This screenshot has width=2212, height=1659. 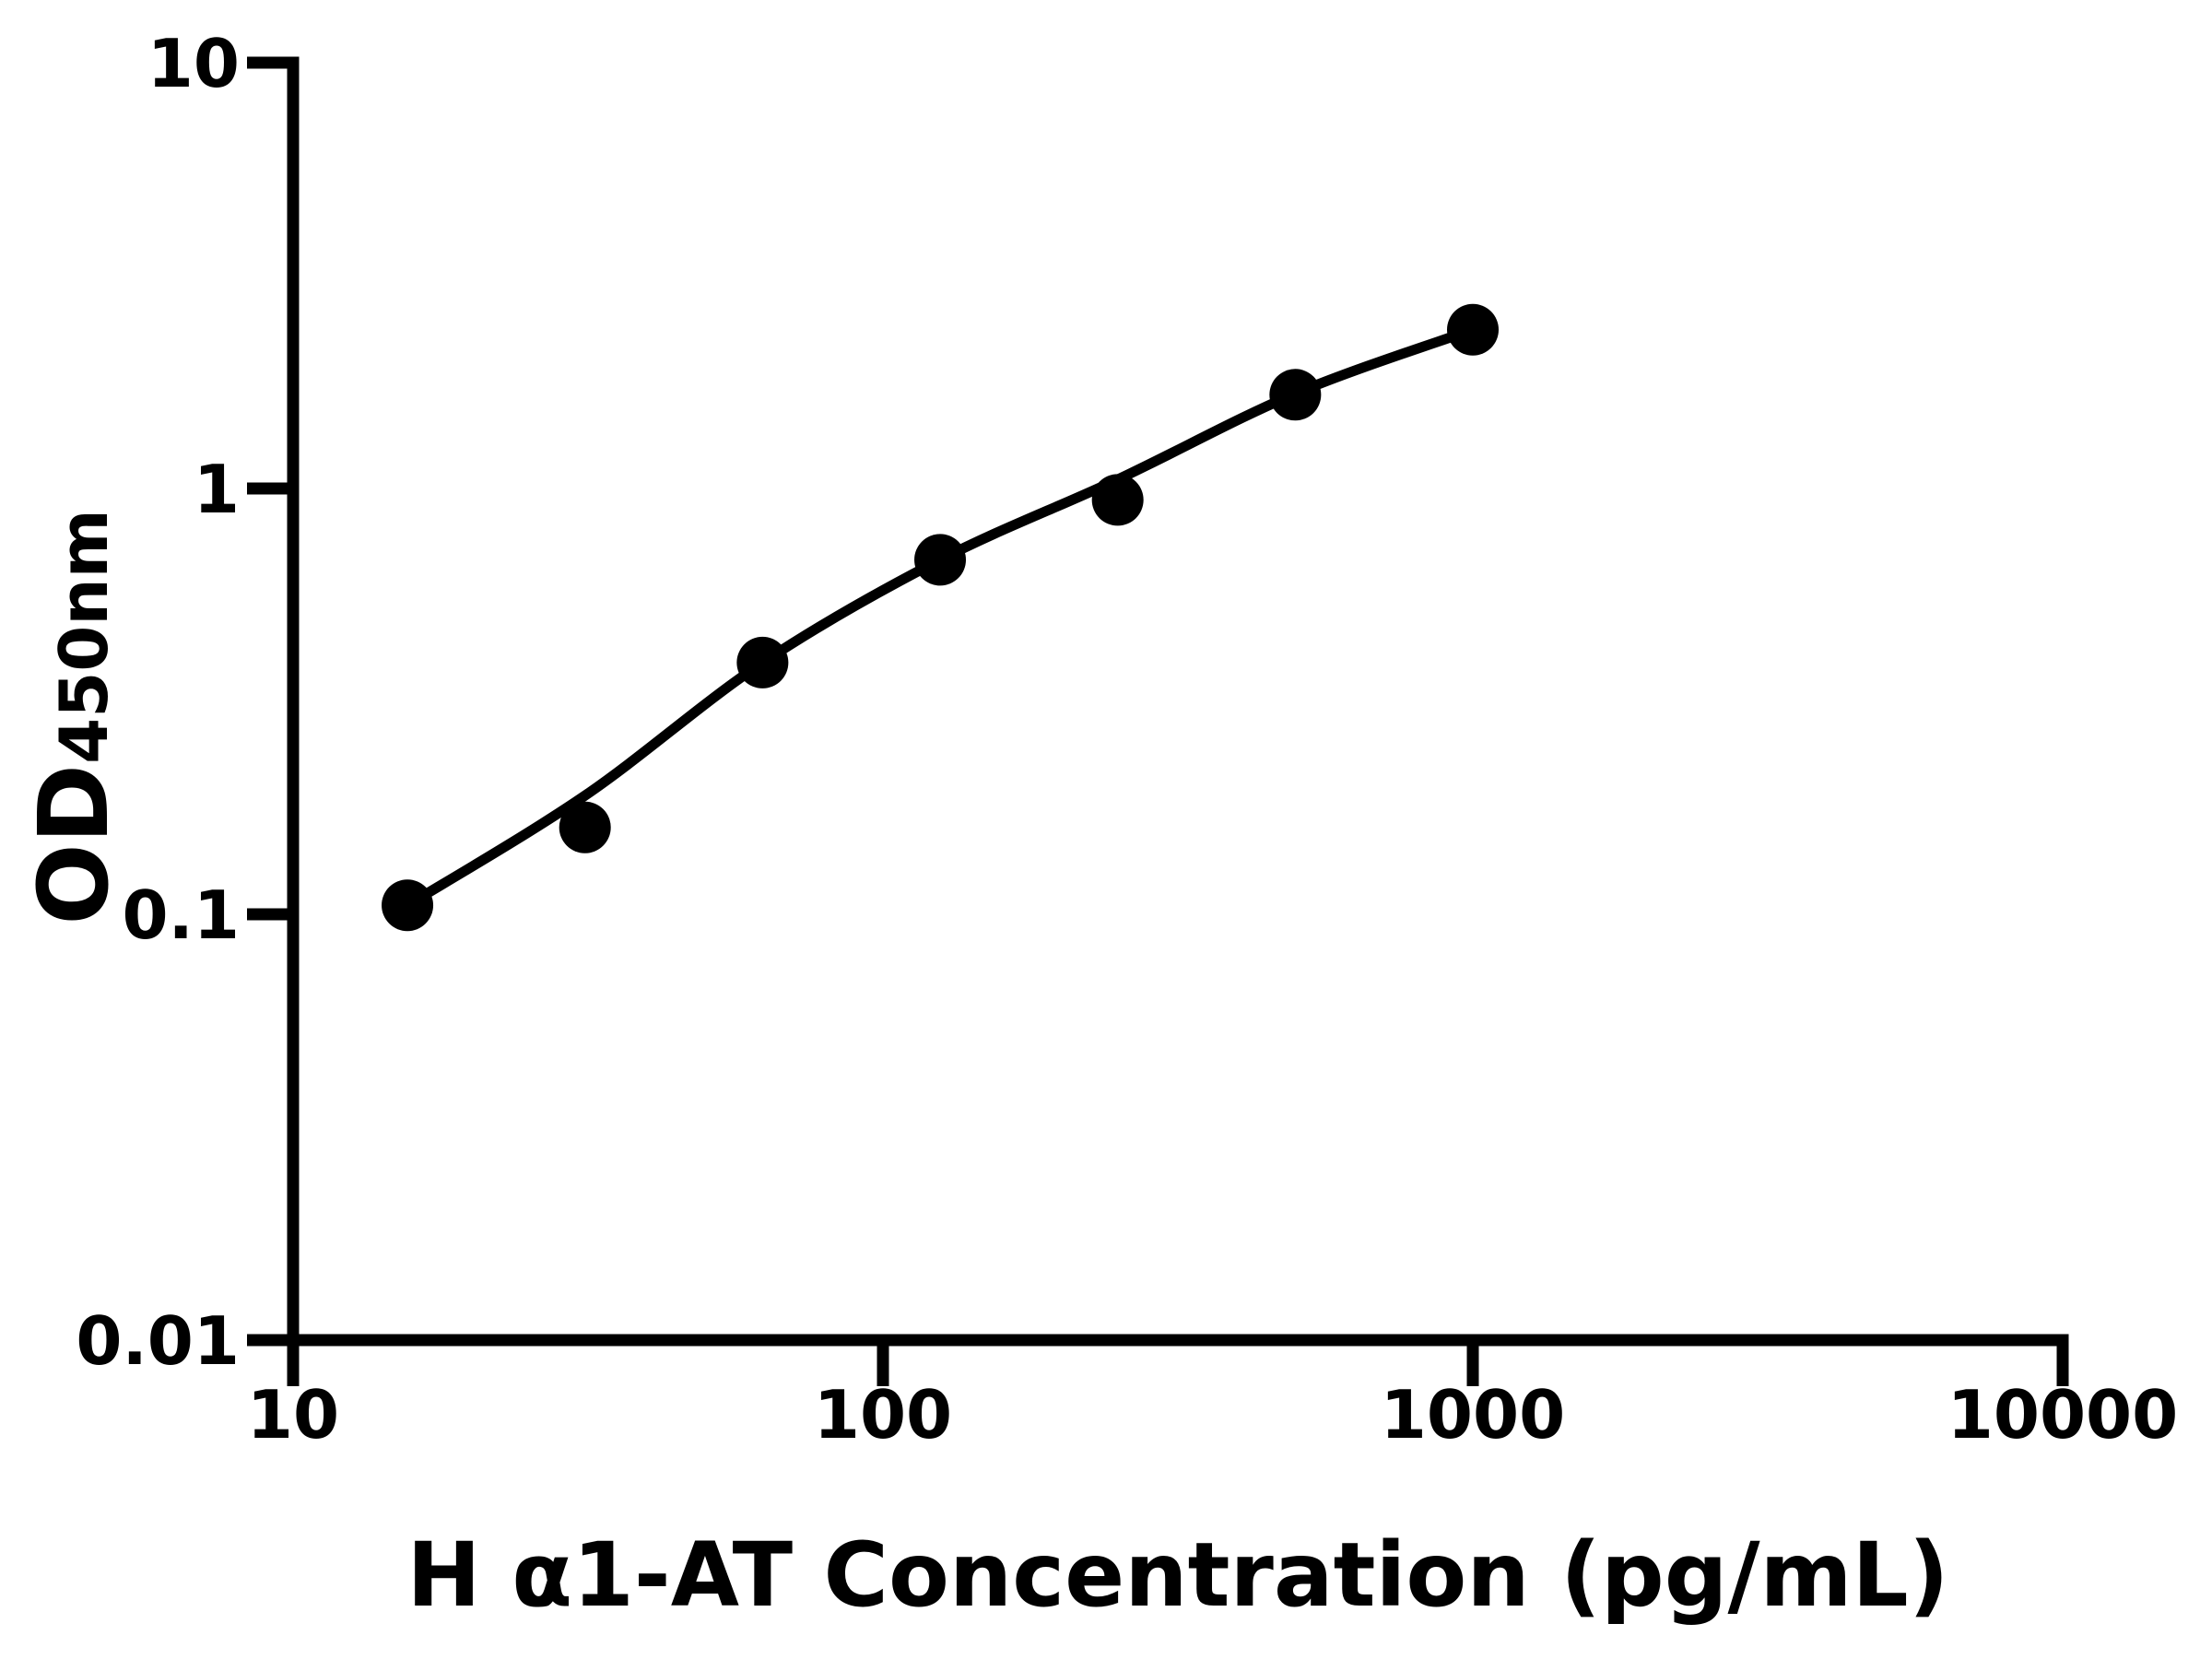 What do you see at coordinates (193, 63) in the screenshot?
I see `y-tick-label: 10` at bounding box center [193, 63].